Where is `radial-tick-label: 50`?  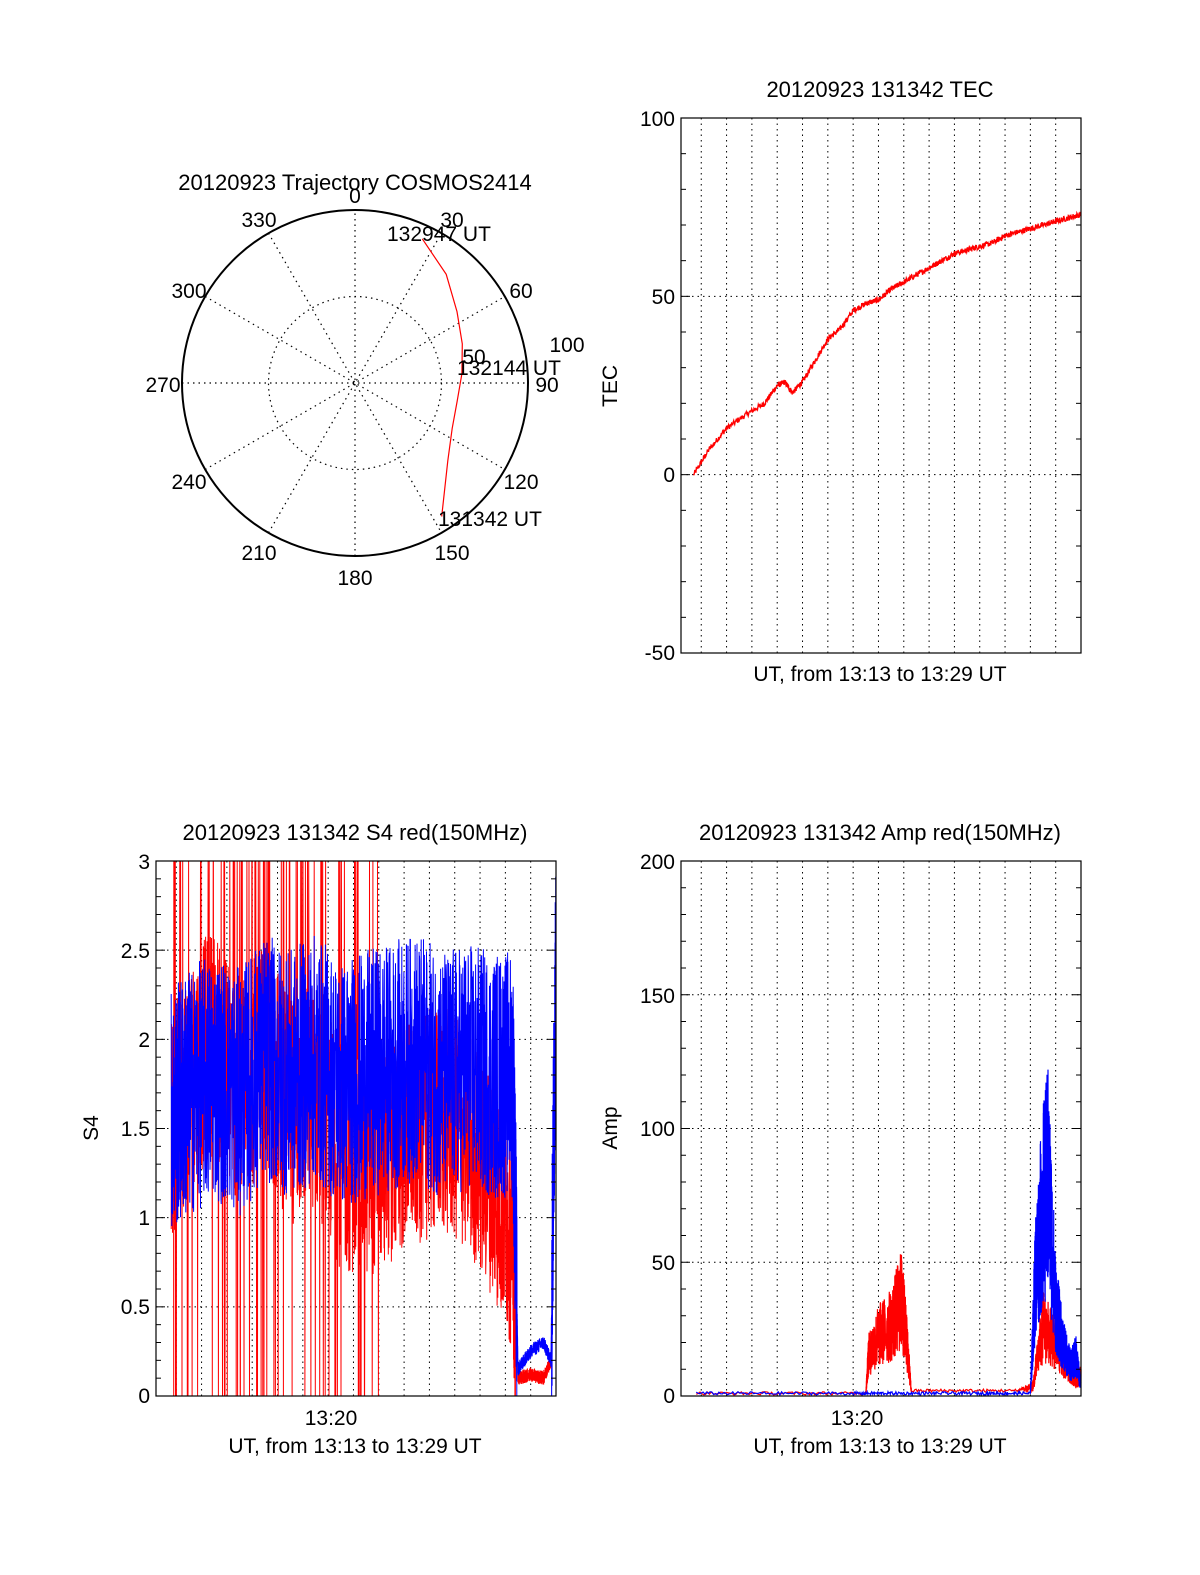
radial-tick-label: 50 is located at coordinates (473, 357).